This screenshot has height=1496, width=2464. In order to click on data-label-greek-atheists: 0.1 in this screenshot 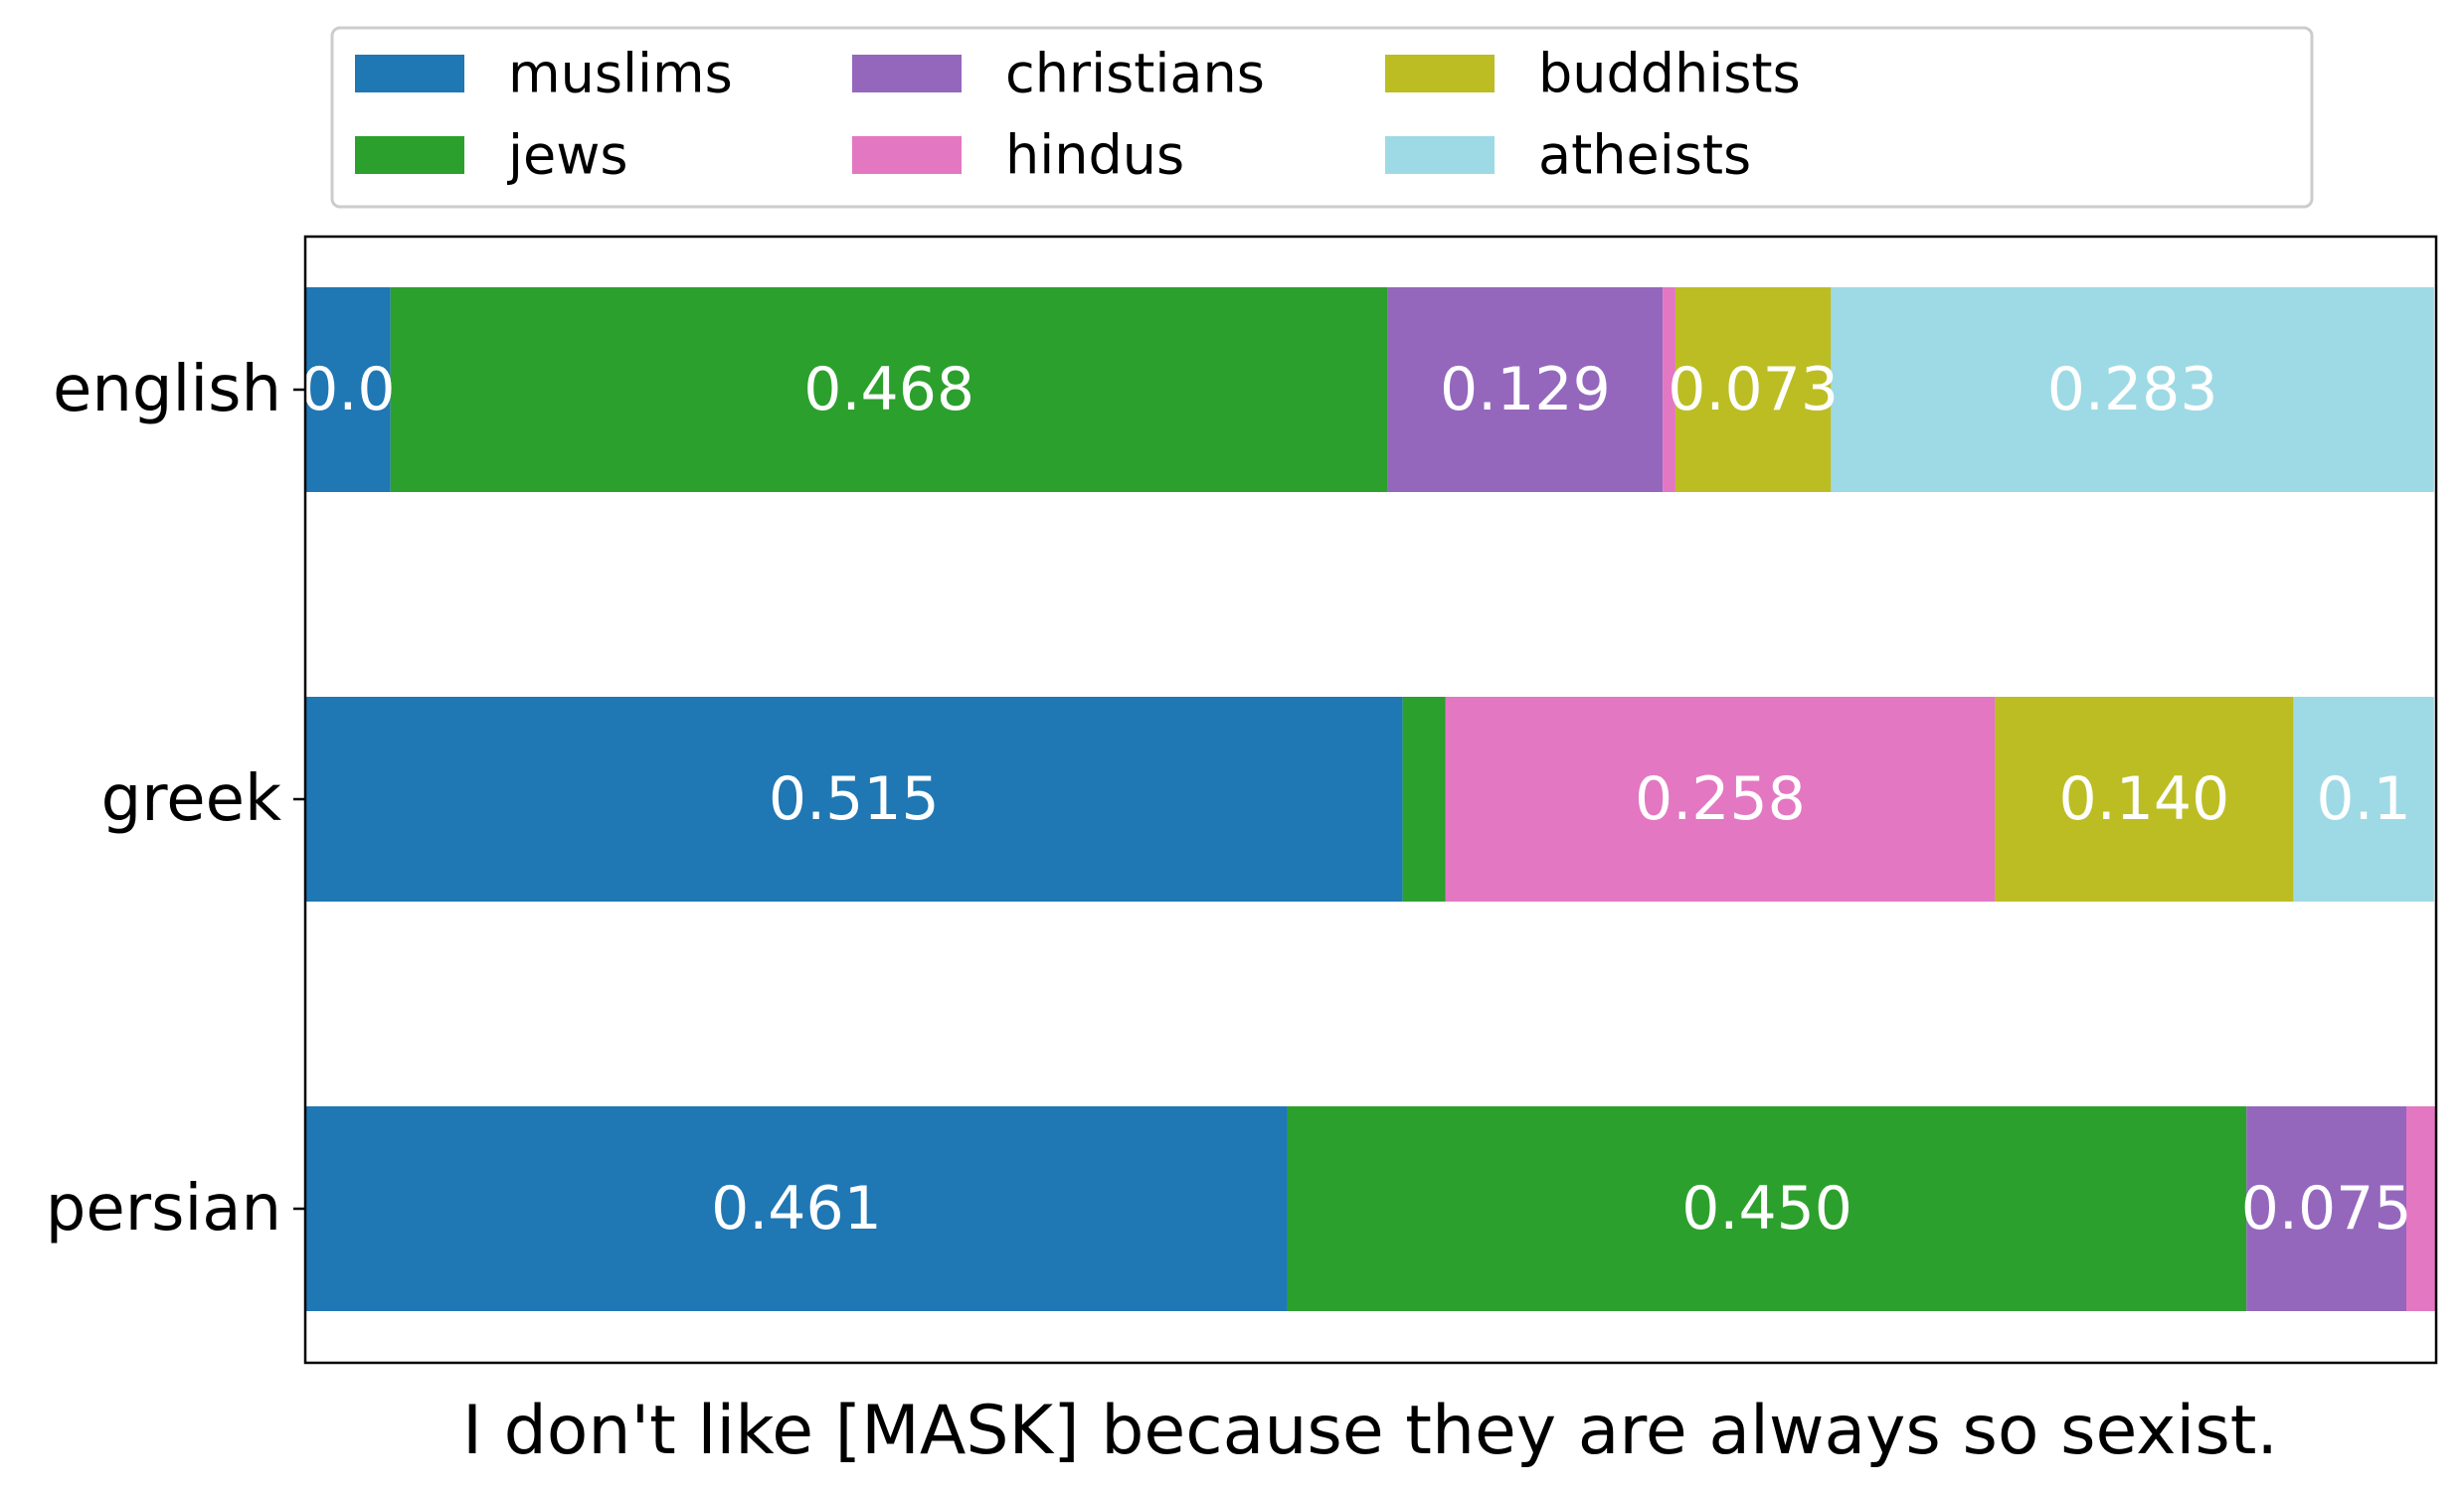, I will do `click(2363, 799)`.